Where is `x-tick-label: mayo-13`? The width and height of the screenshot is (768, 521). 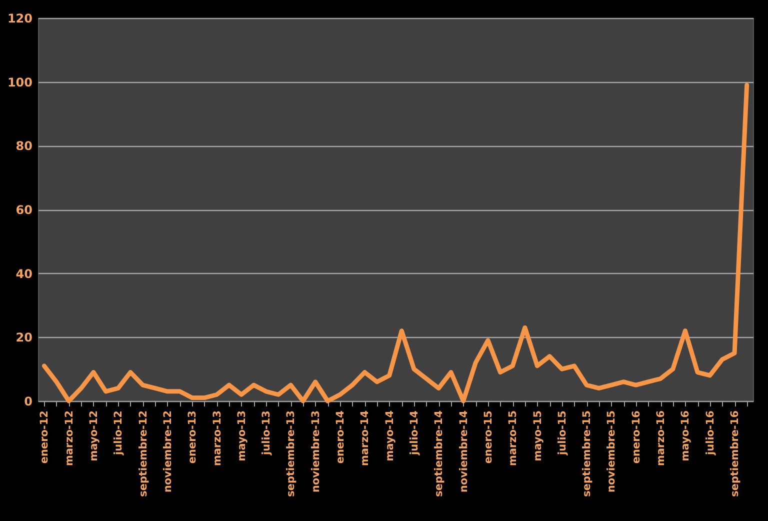 x-tick-label: mayo-13 is located at coordinates (242, 436).